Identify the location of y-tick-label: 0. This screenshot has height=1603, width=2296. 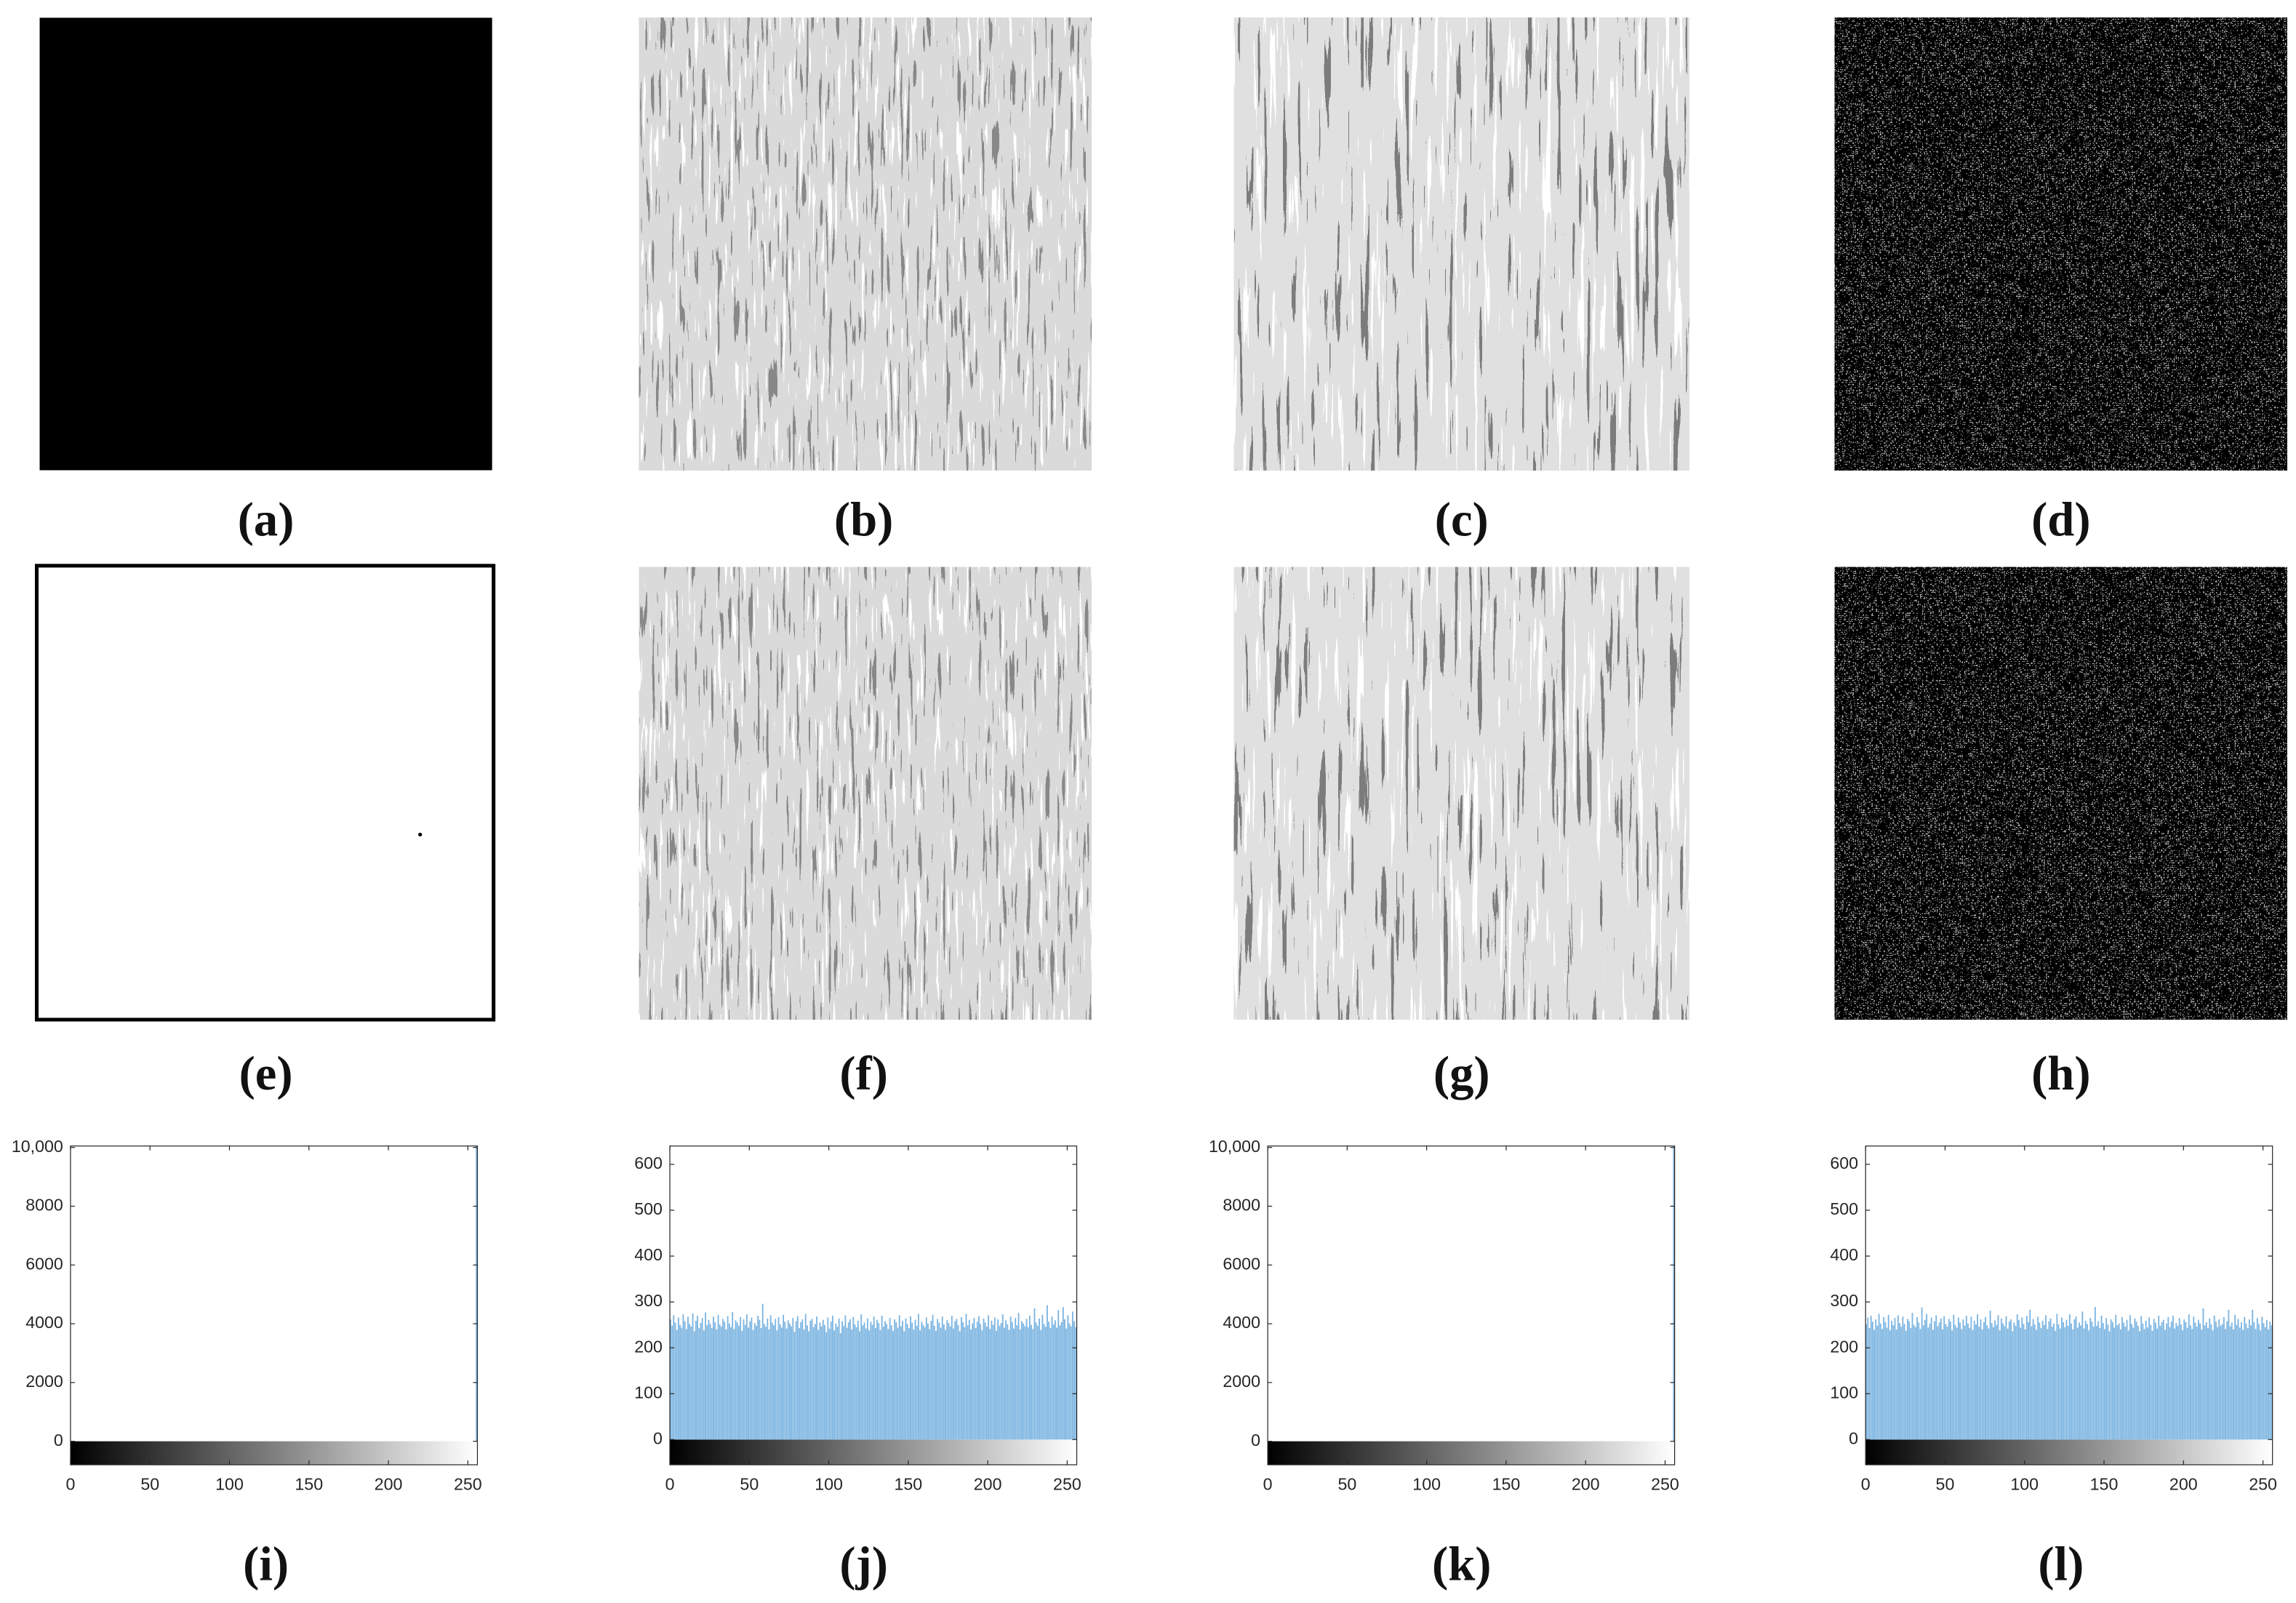
(658, 1437).